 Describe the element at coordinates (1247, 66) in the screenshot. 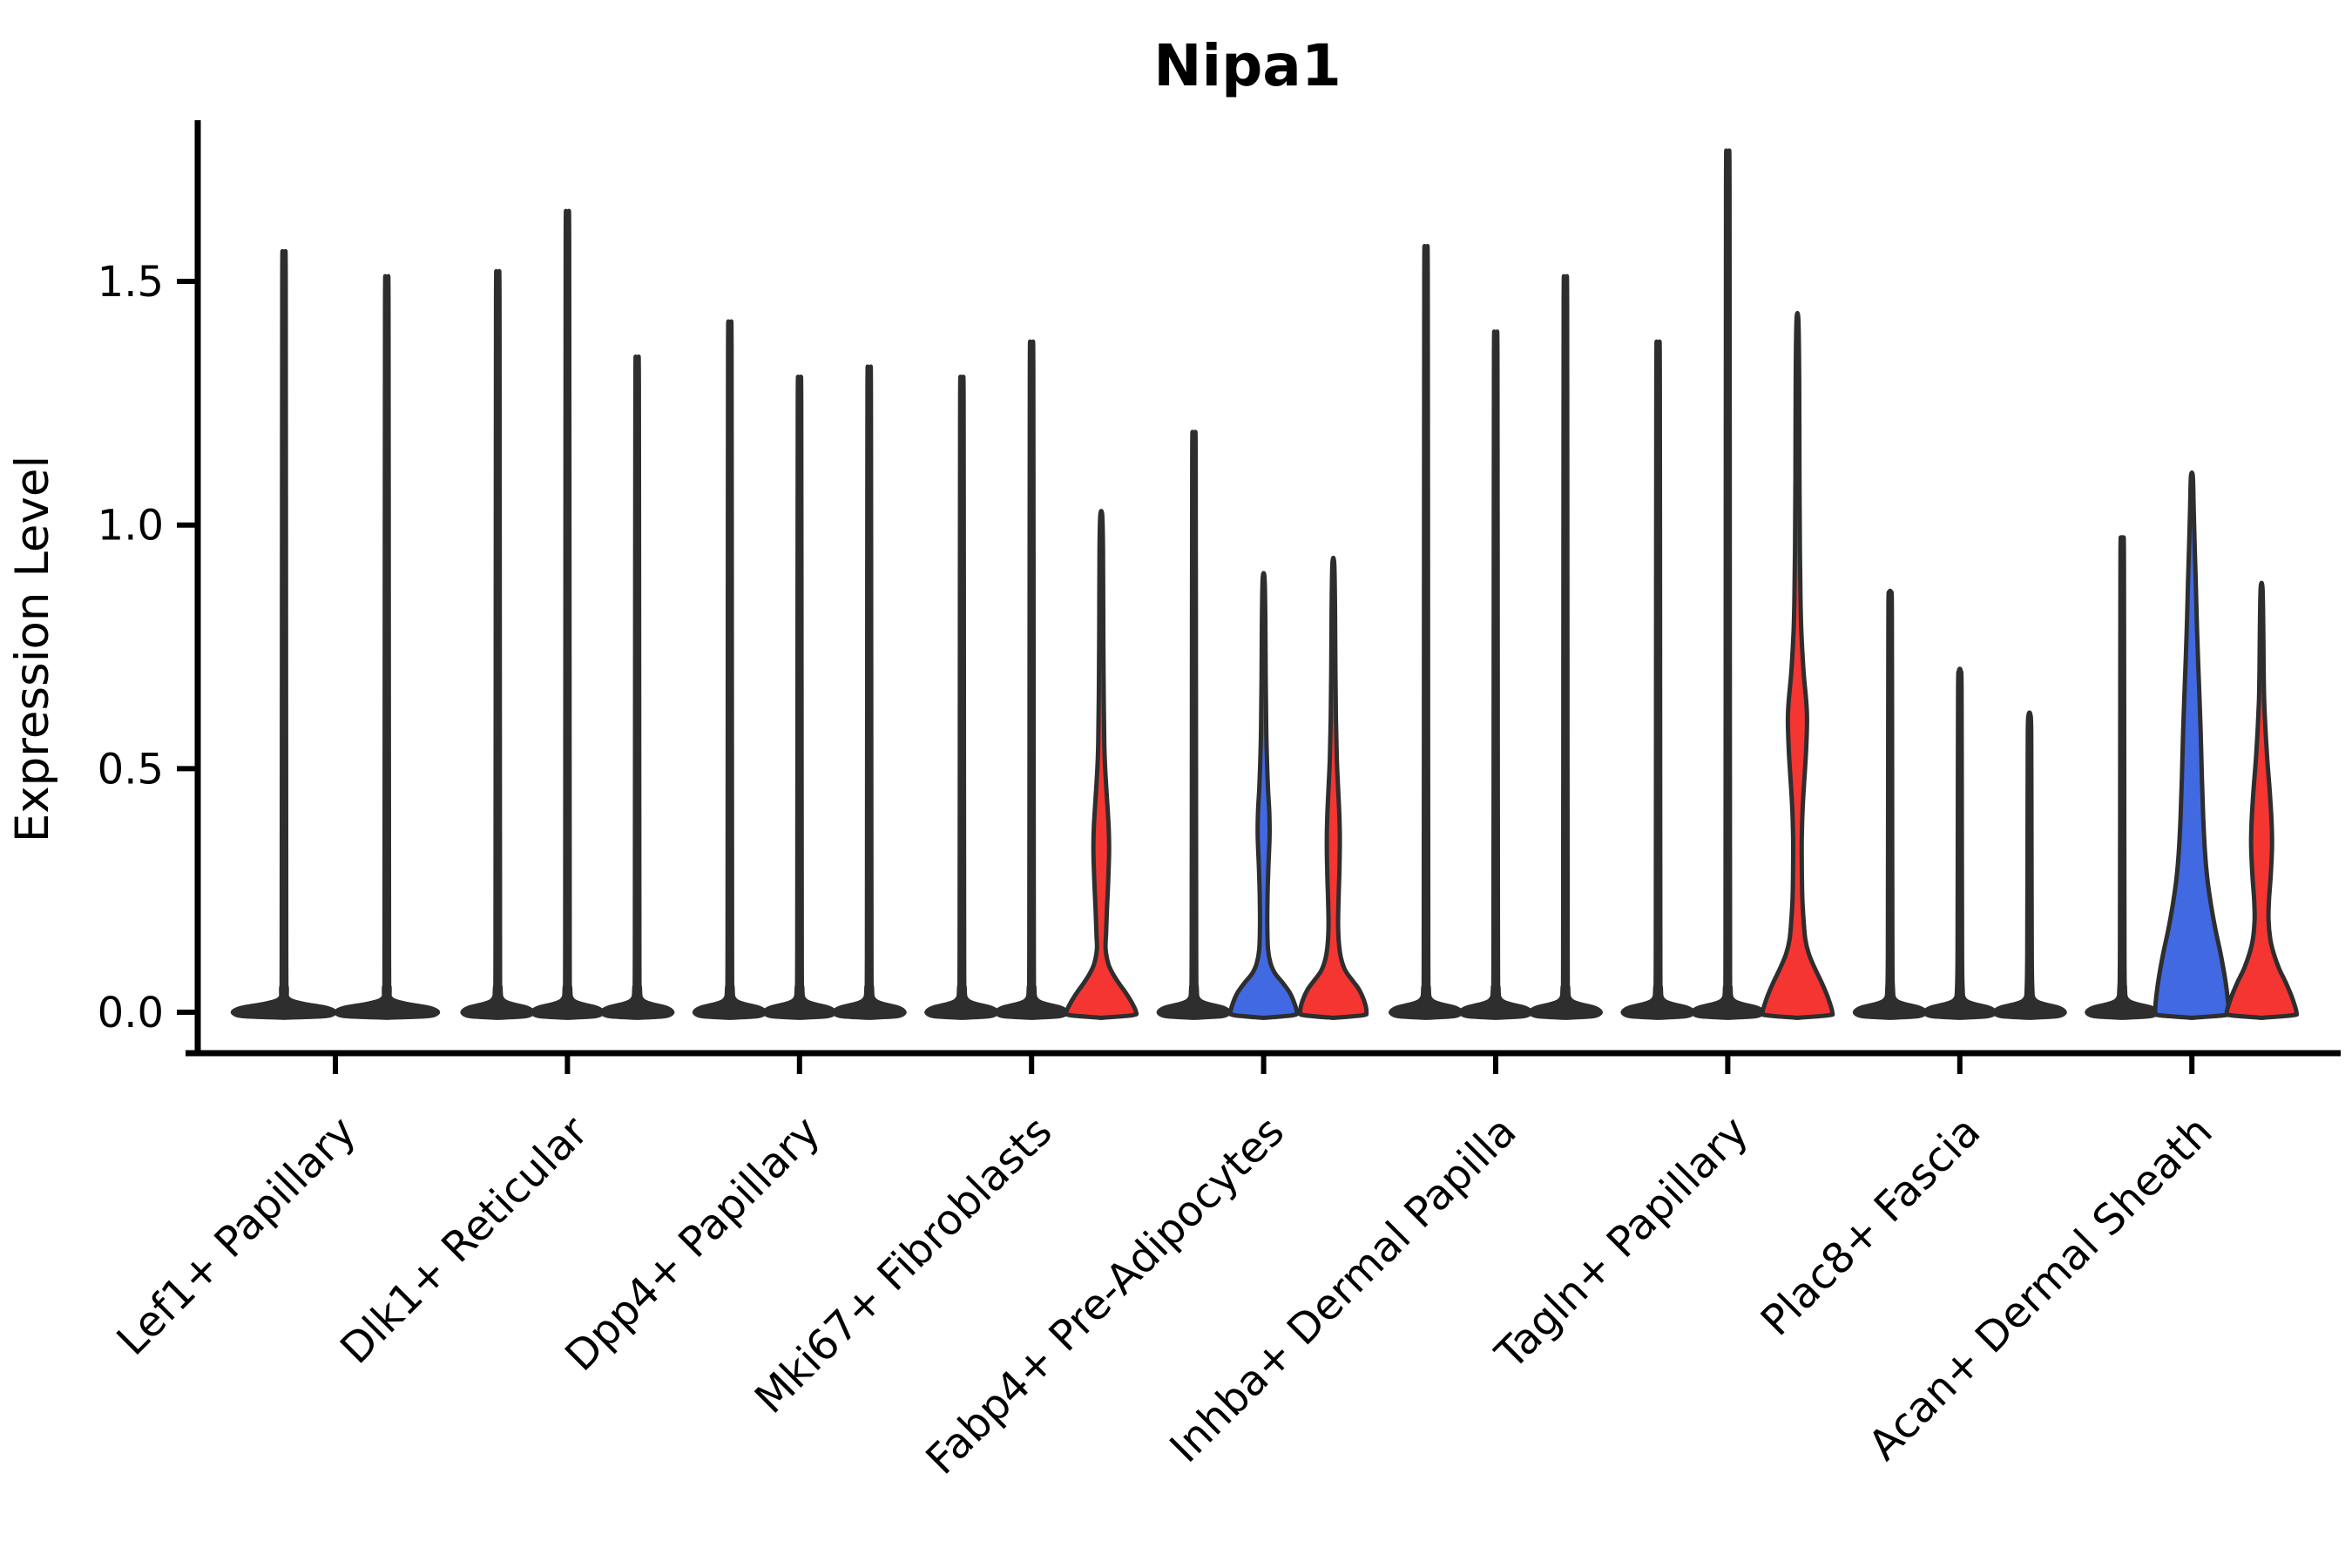

I see `chart-title: Nipa1` at that location.